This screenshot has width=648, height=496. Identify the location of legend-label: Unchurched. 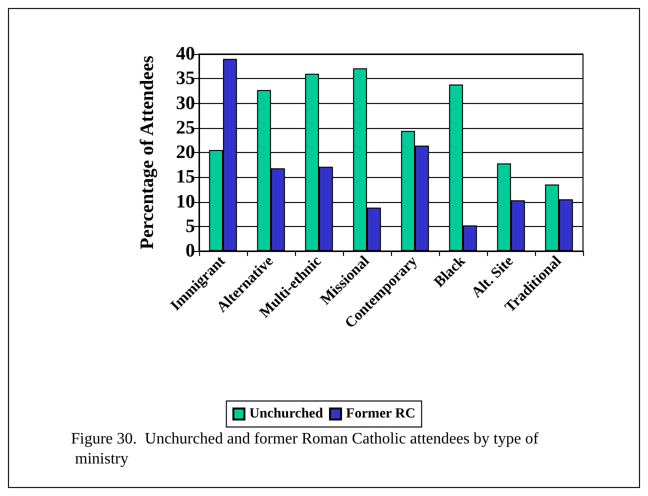
(286, 414).